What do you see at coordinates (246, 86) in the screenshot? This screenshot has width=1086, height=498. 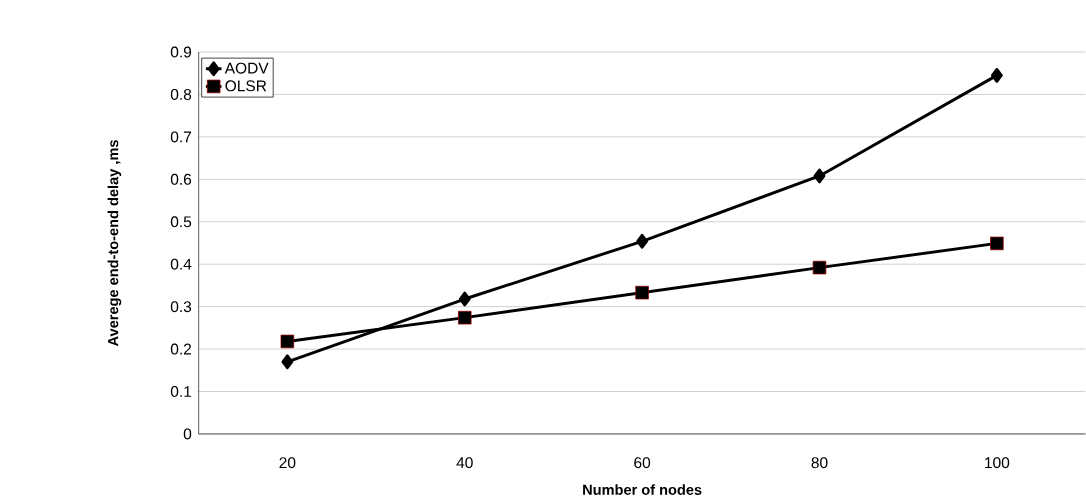 I see `legend-label: OLSR` at bounding box center [246, 86].